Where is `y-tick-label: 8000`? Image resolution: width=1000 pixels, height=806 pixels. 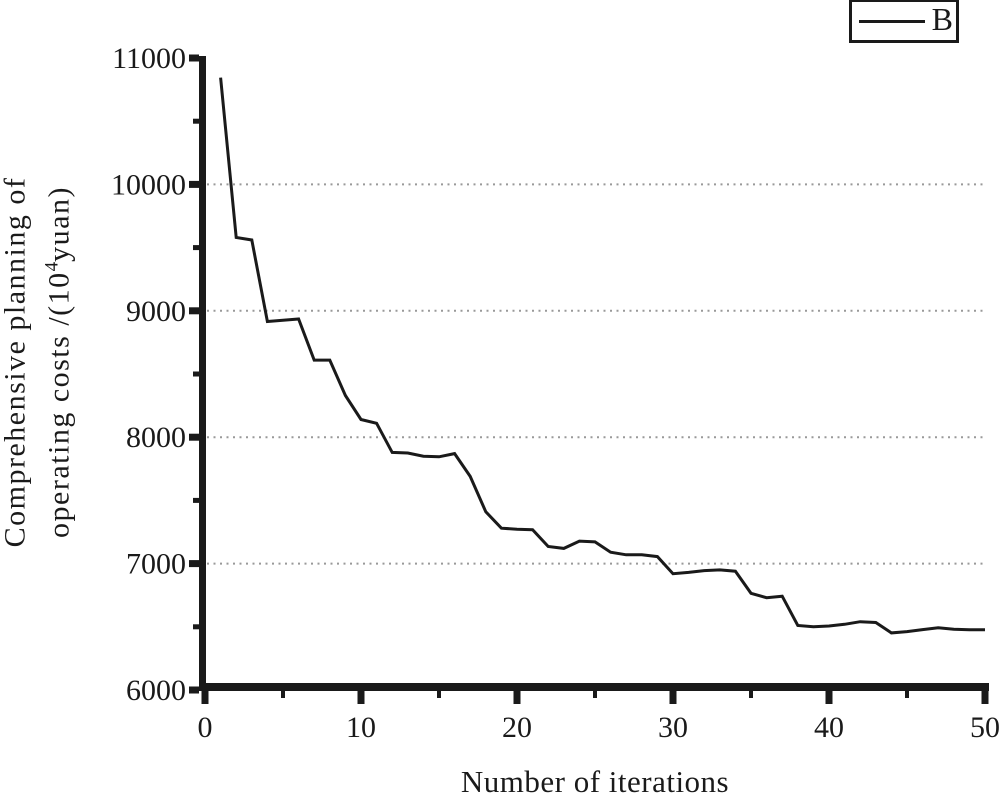
y-tick-label: 8000 is located at coordinates (156, 437).